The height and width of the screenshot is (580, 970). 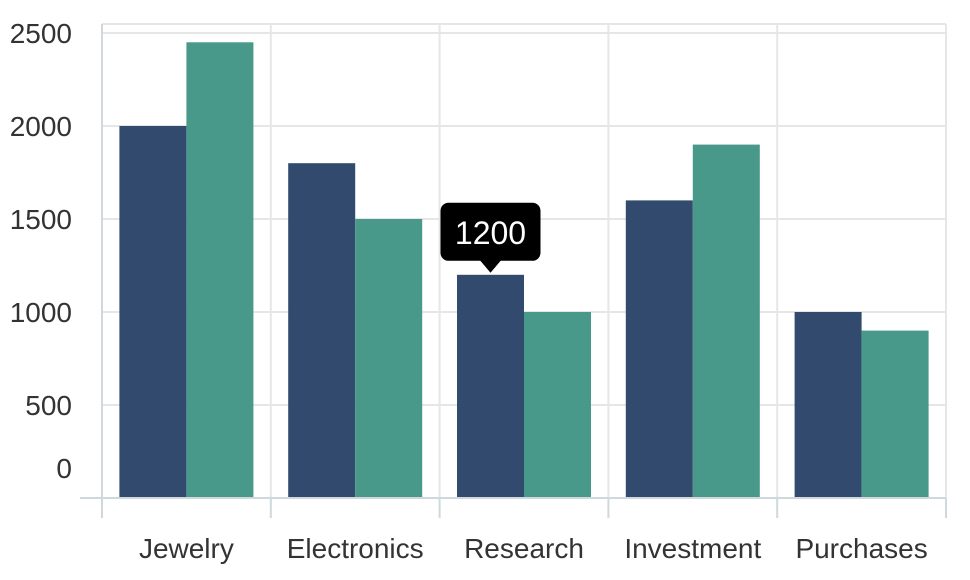 What do you see at coordinates (48, 405) in the screenshot?
I see `y-tick-label: 500` at bounding box center [48, 405].